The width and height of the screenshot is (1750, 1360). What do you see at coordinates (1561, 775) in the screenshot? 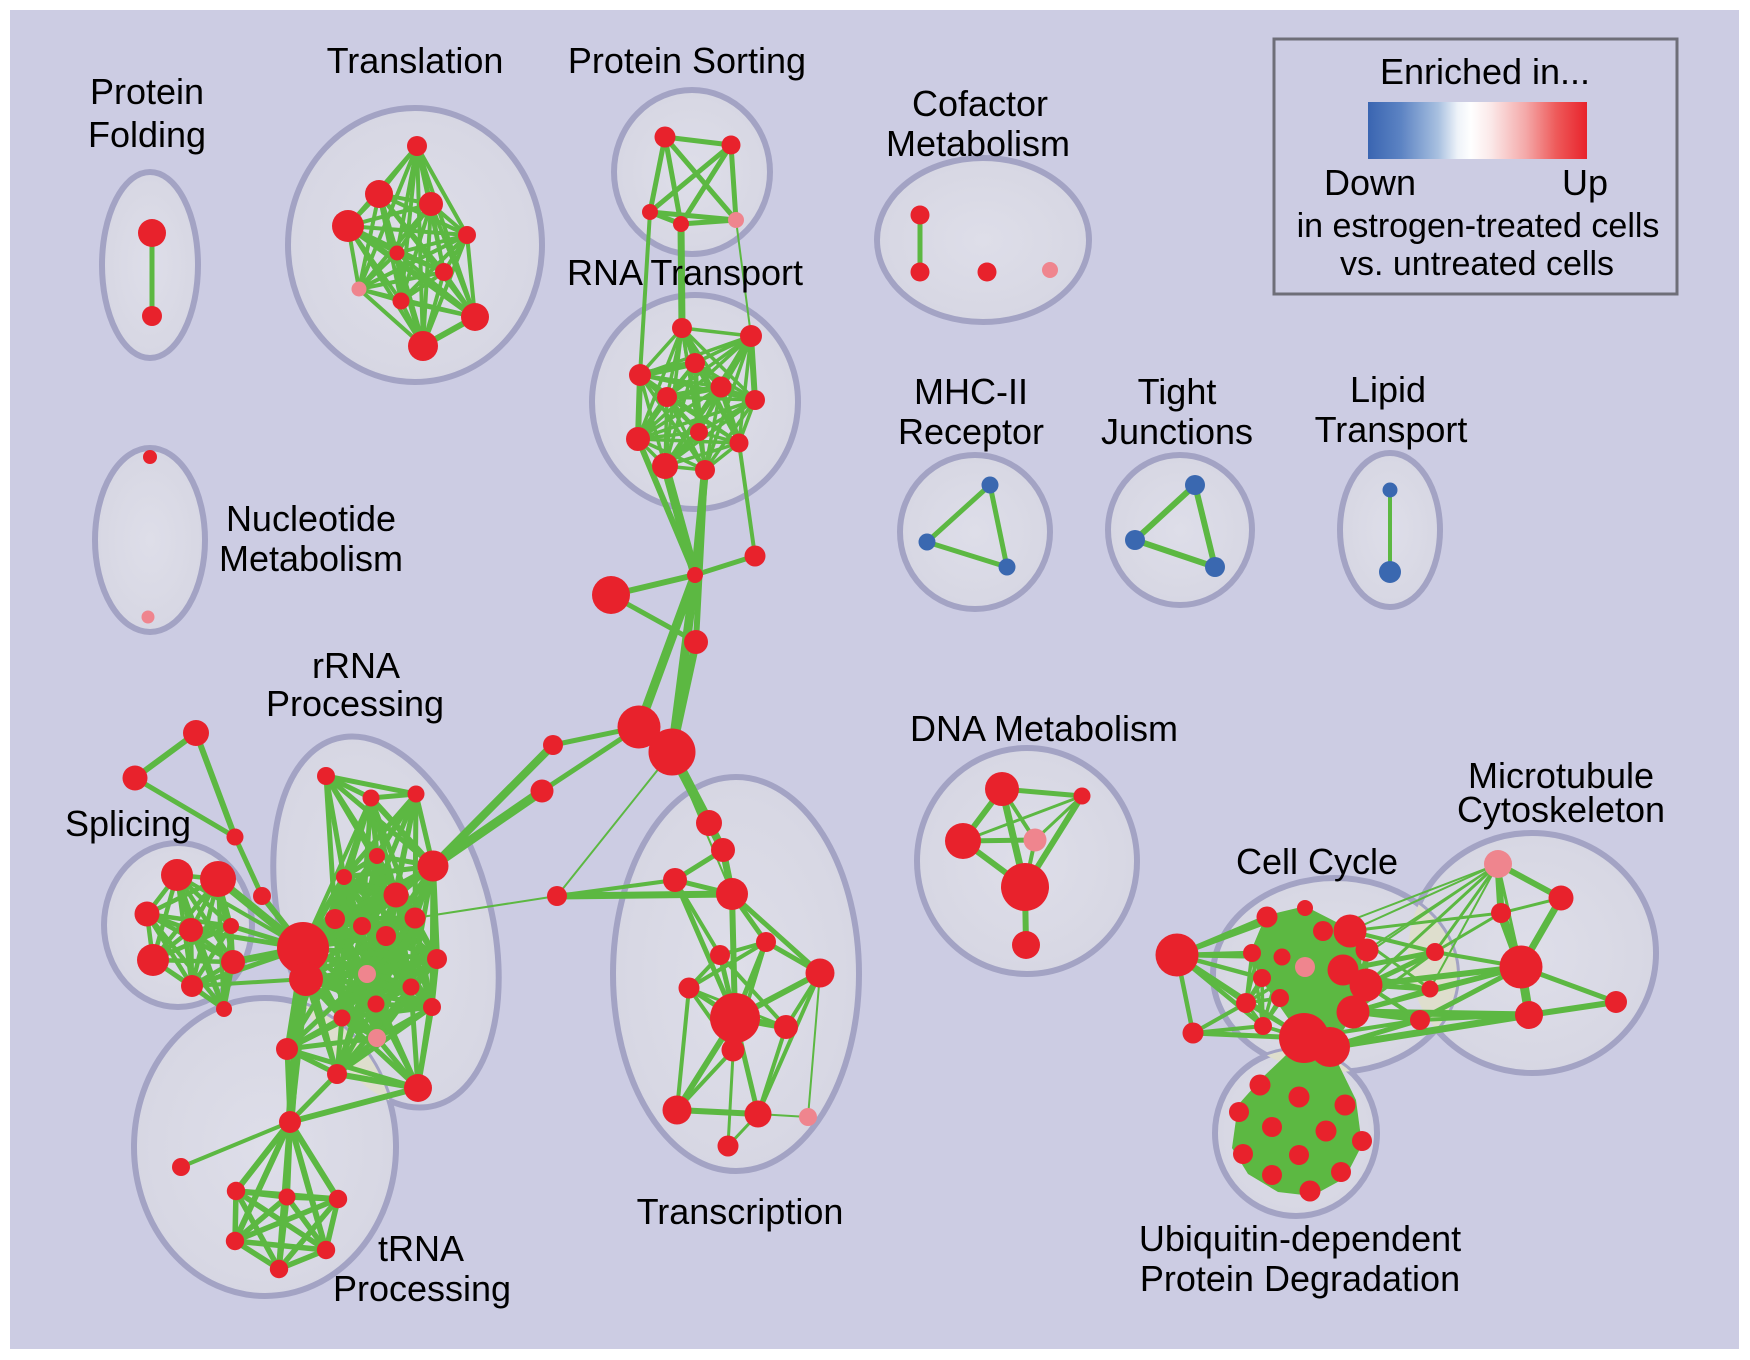
I see `svg-text: Microtubule` at bounding box center [1561, 775].